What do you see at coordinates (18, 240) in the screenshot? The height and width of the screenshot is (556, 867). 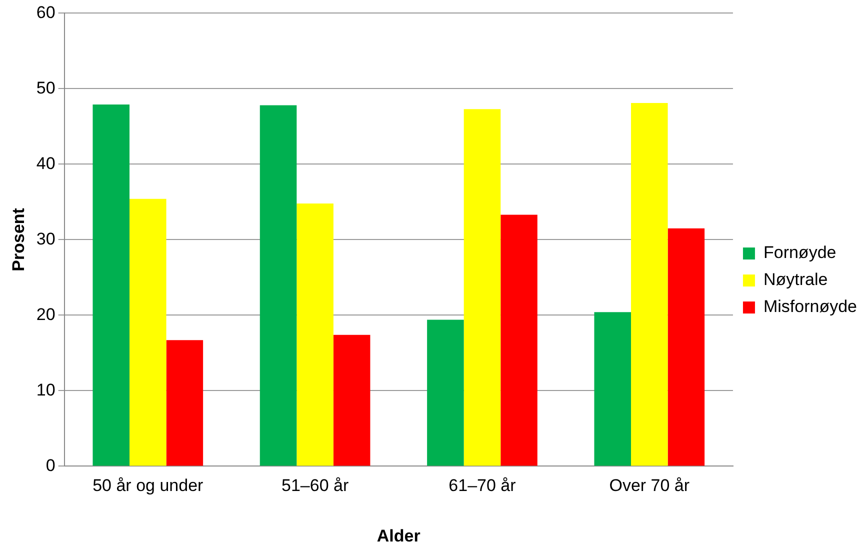 I see `y-axis-title: Prosent` at bounding box center [18, 240].